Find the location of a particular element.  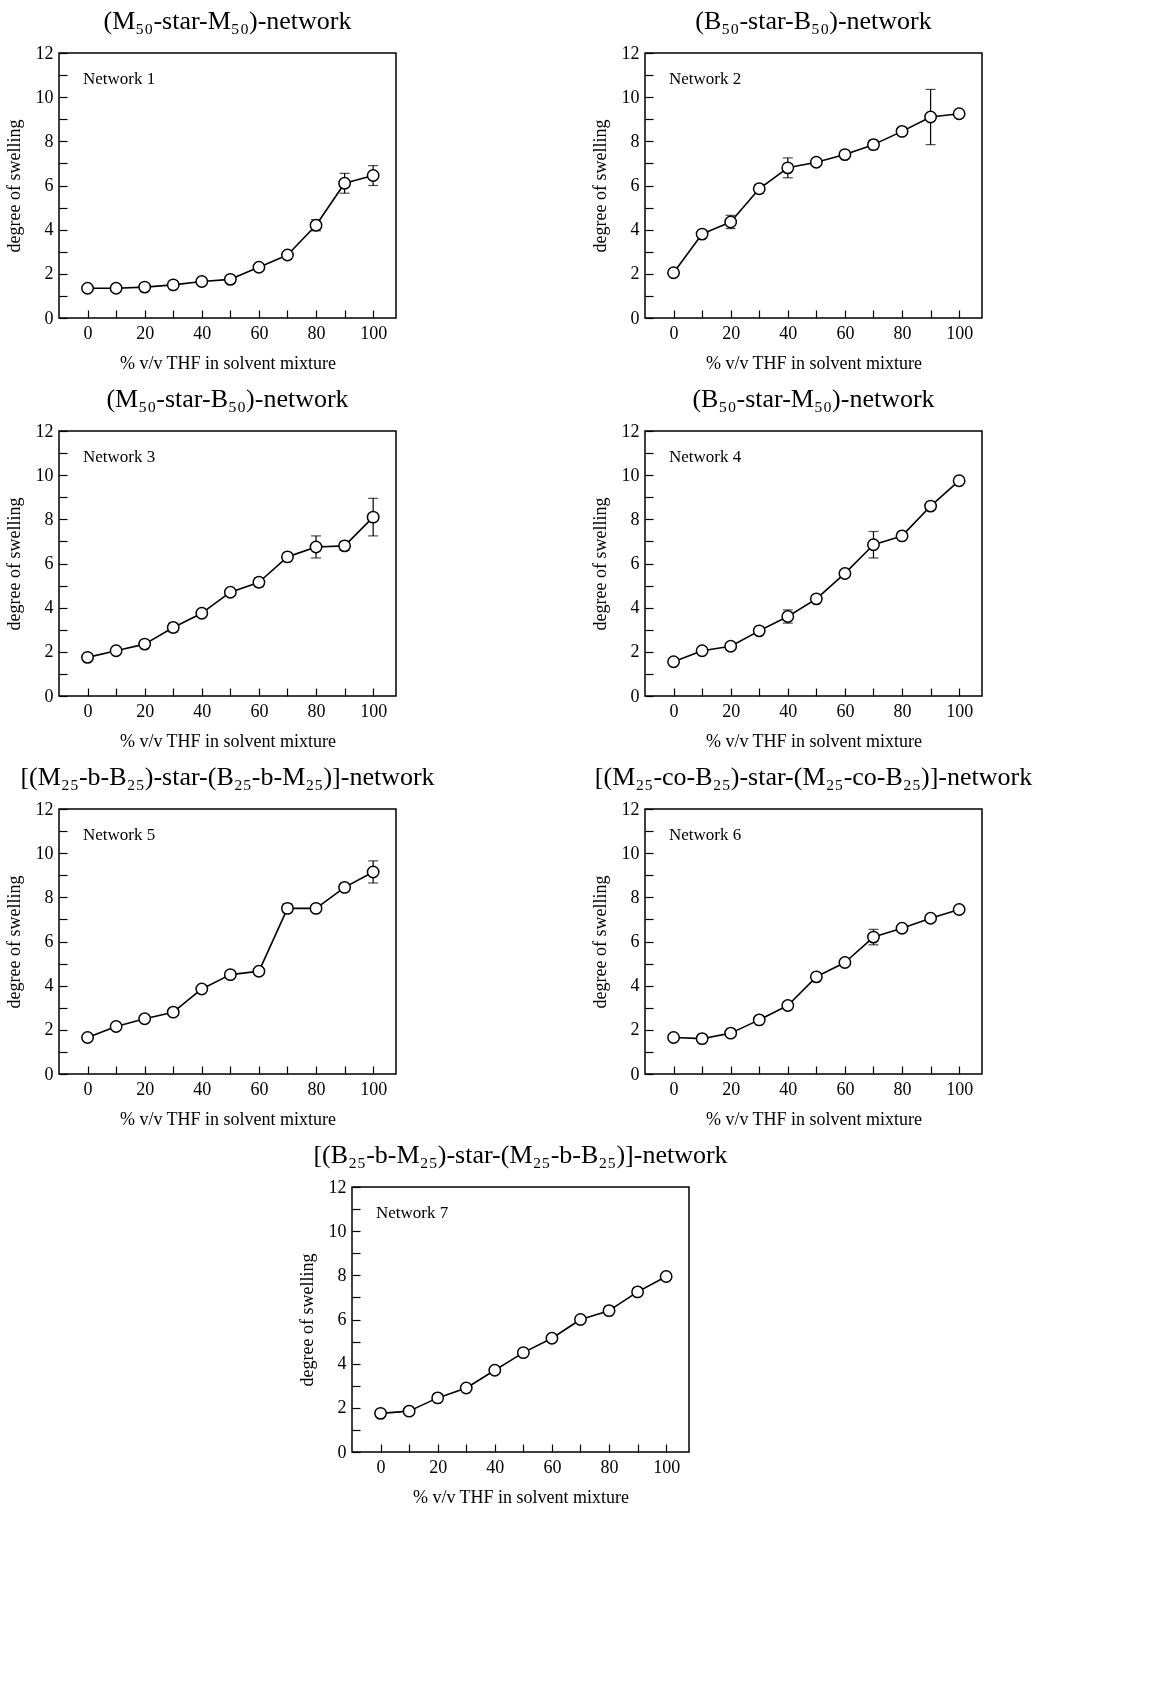

chart-title: (B₅₀-star-M₅₀)-network is located at coordinates (813, 398).